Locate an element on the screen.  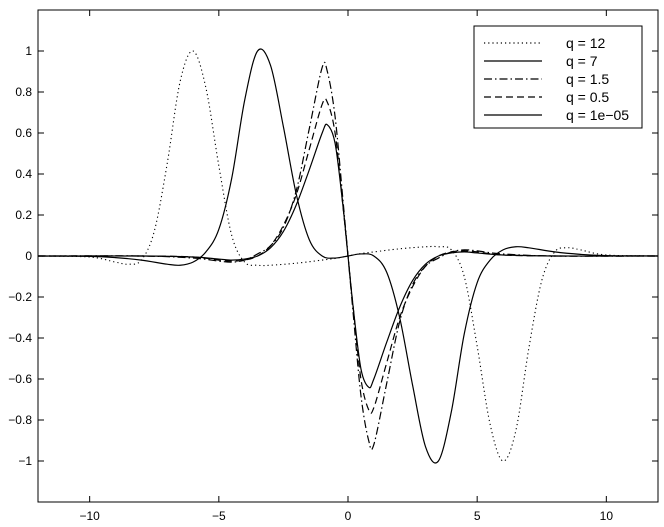
x-tick-label: −10 is located at coordinates (89, 516).